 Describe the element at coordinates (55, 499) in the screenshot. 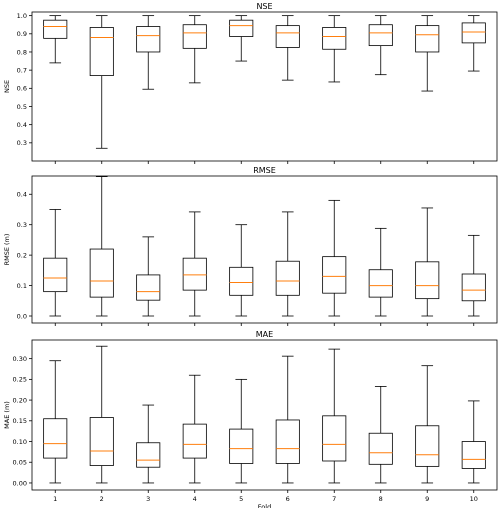

I see `x-tick-label: 1` at that location.